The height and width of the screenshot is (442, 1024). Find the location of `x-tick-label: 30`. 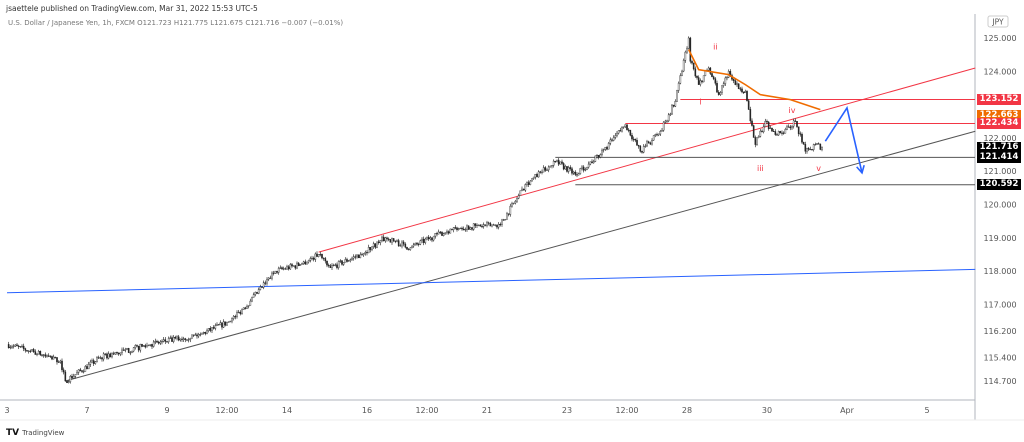

x-tick-label: 30 is located at coordinates (767, 410).